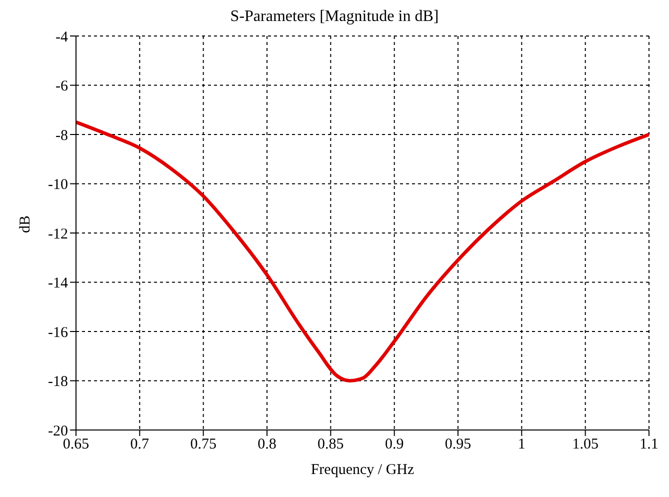 The height and width of the screenshot is (497, 669). What do you see at coordinates (58, 234) in the screenshot?
I see `y-tick-label: -12` at bounding box center [58, 234].